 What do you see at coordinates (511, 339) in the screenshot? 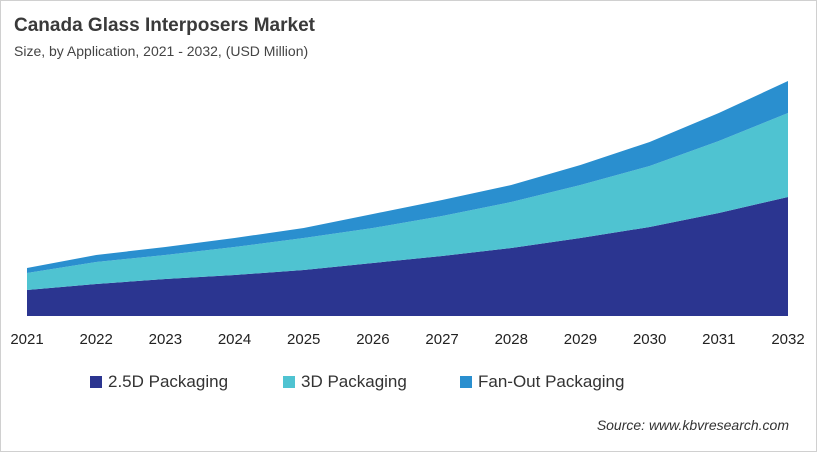
I see `x-tick-label: 2028` at bounding box center [511, 339].